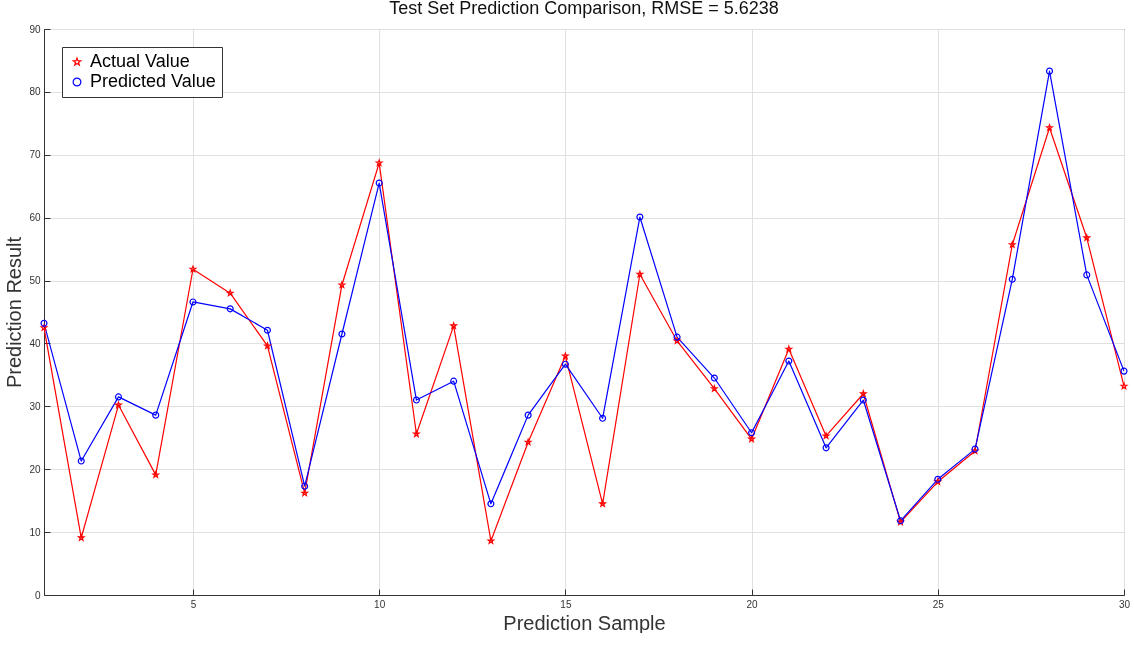  Describe the element at coordinates (566, 604) in the screenshot. I see `x-tick-label: 15` at that location.